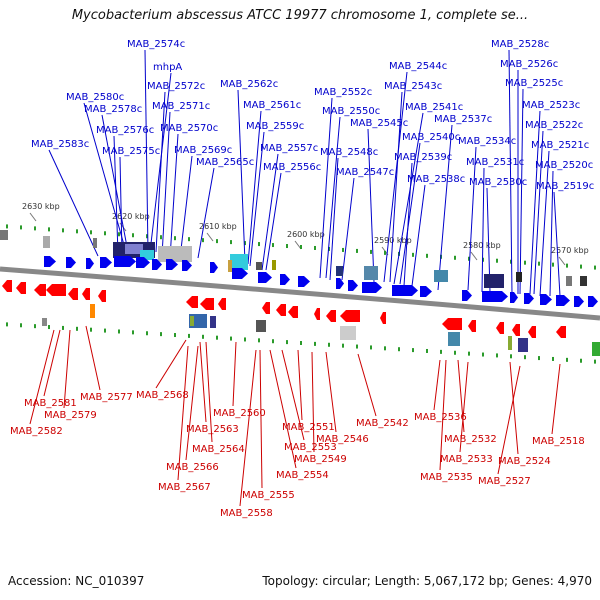 The width and height of the screenshot is (600, 600). What do you see at coordinates (554, 125) in the screenshot?
I see `top-gene-label: MAB_2522c` at bounding box center [554, 125].